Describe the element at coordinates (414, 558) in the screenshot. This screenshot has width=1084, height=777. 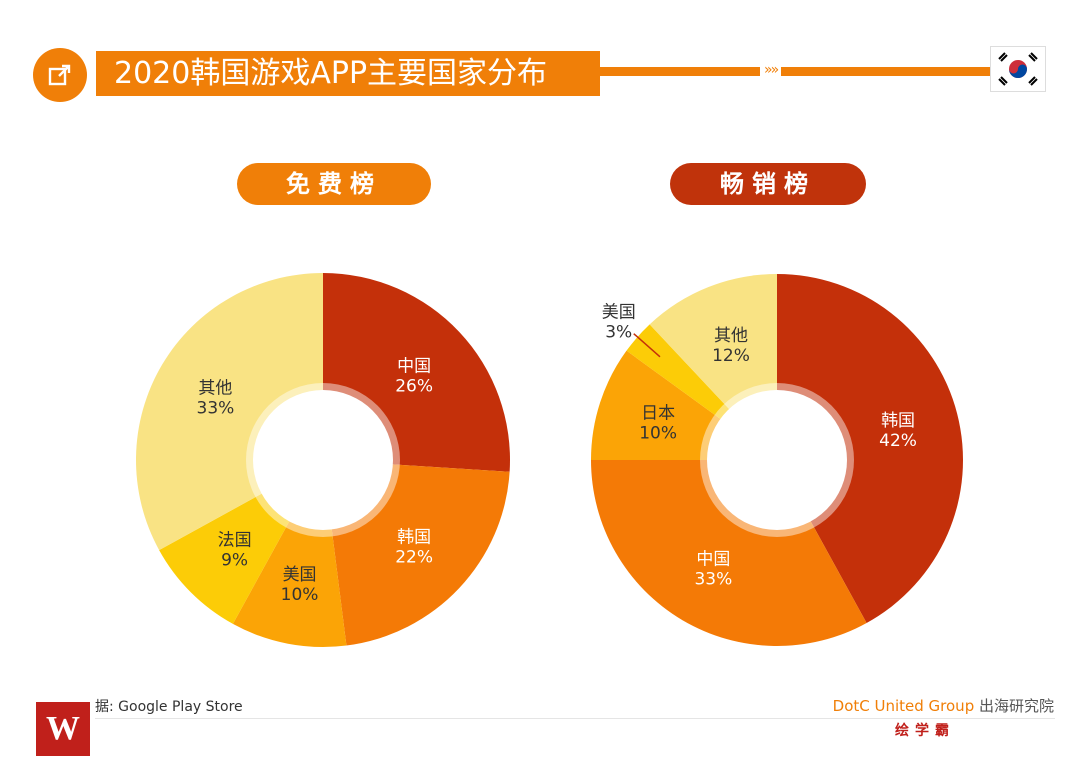
I see `free-value-1: 22%` at that location.